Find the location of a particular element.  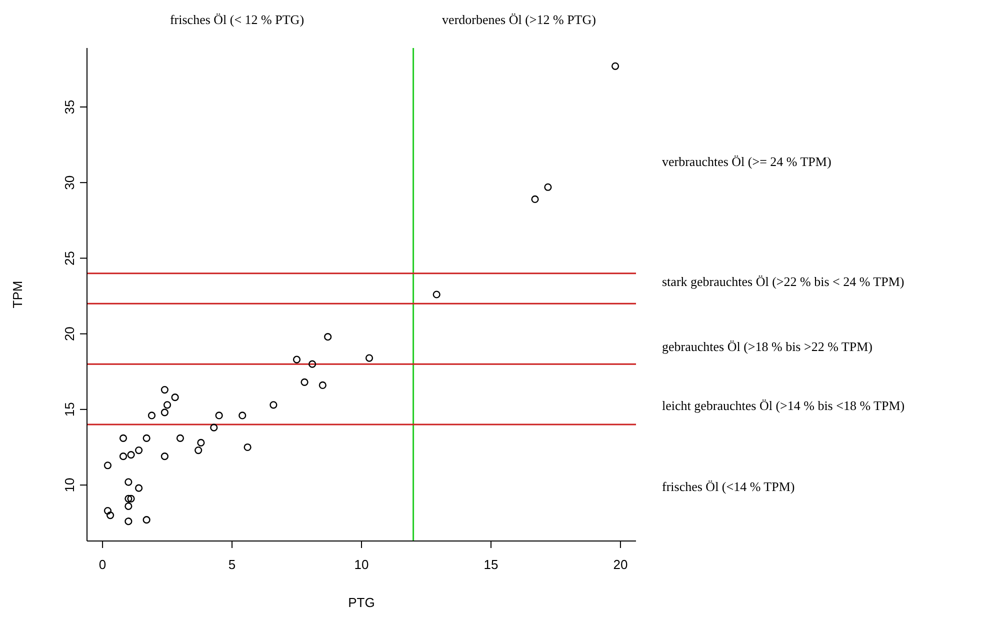

text: frisches Öl (< 12 % PTG) is located at coordinates (237, 19).